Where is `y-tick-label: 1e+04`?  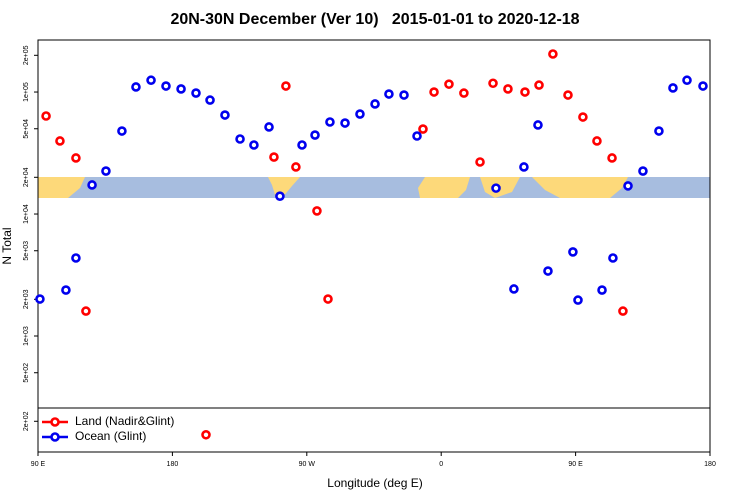
y-tick-label: 1e+04 is located at coordinates (26, 214).